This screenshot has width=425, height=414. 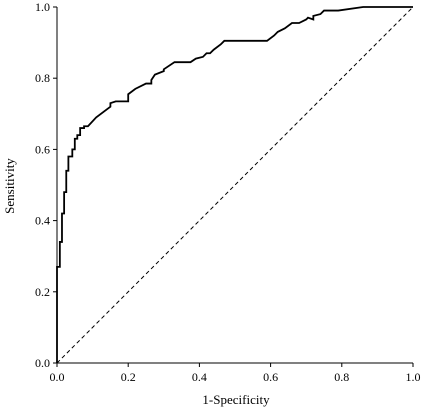 I want to click on y-tick-label: 0.4, so click(x=42, y=221).